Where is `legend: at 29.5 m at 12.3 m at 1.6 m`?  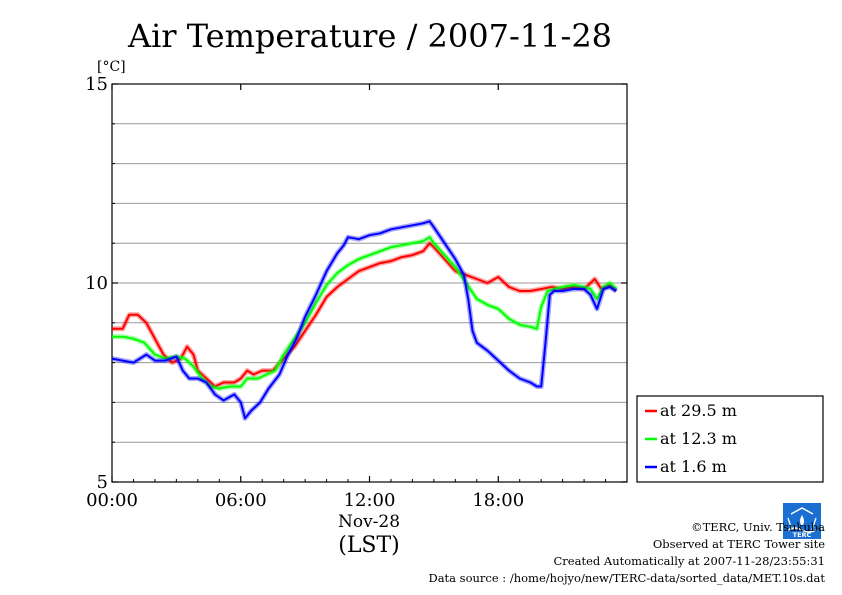
legend: at 29.5 m at 12.3 m at 1.6 m is located at coordinates (730, 439).